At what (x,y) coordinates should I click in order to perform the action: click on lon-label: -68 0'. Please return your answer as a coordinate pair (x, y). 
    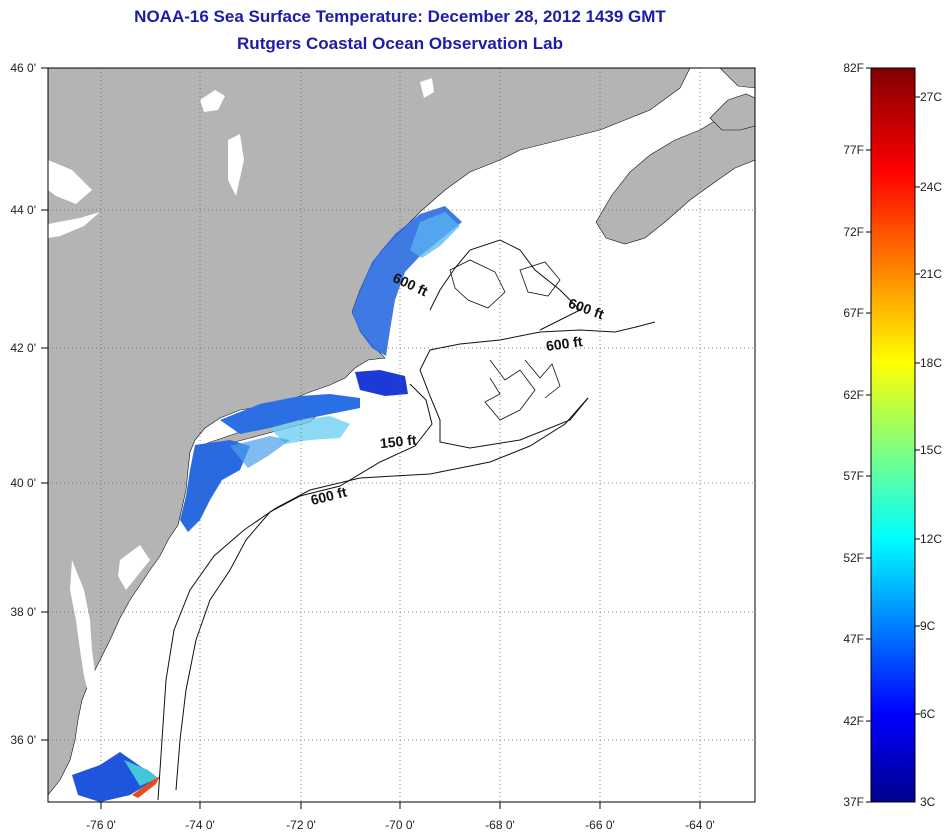
    Looking at the image, I should click on (500, 825).